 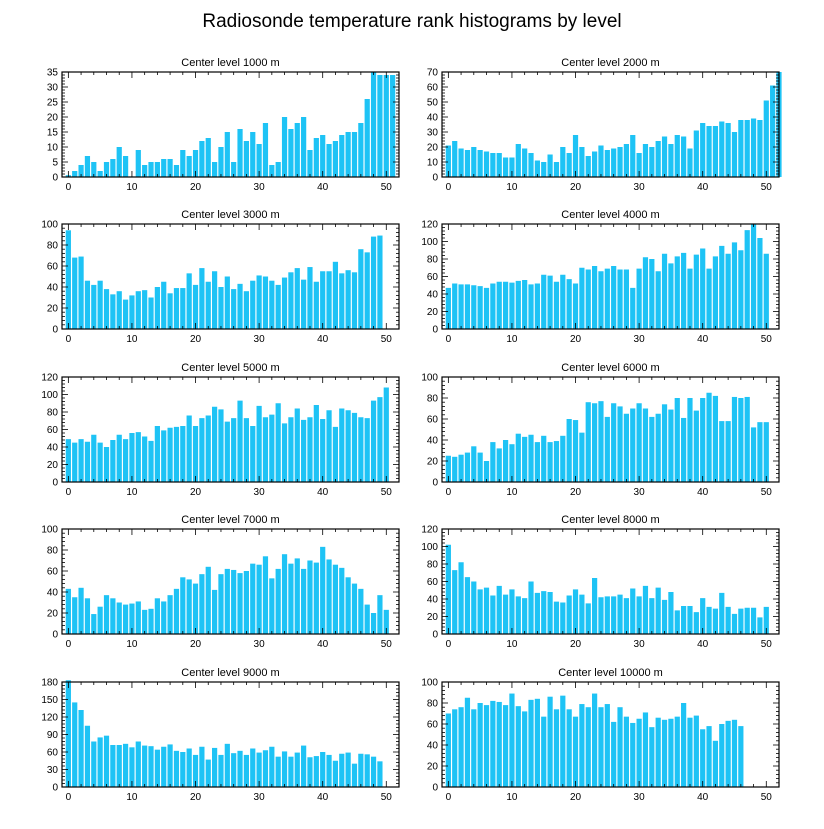 I want to click on y-tick-label: 0, so click(x=55, y=788).